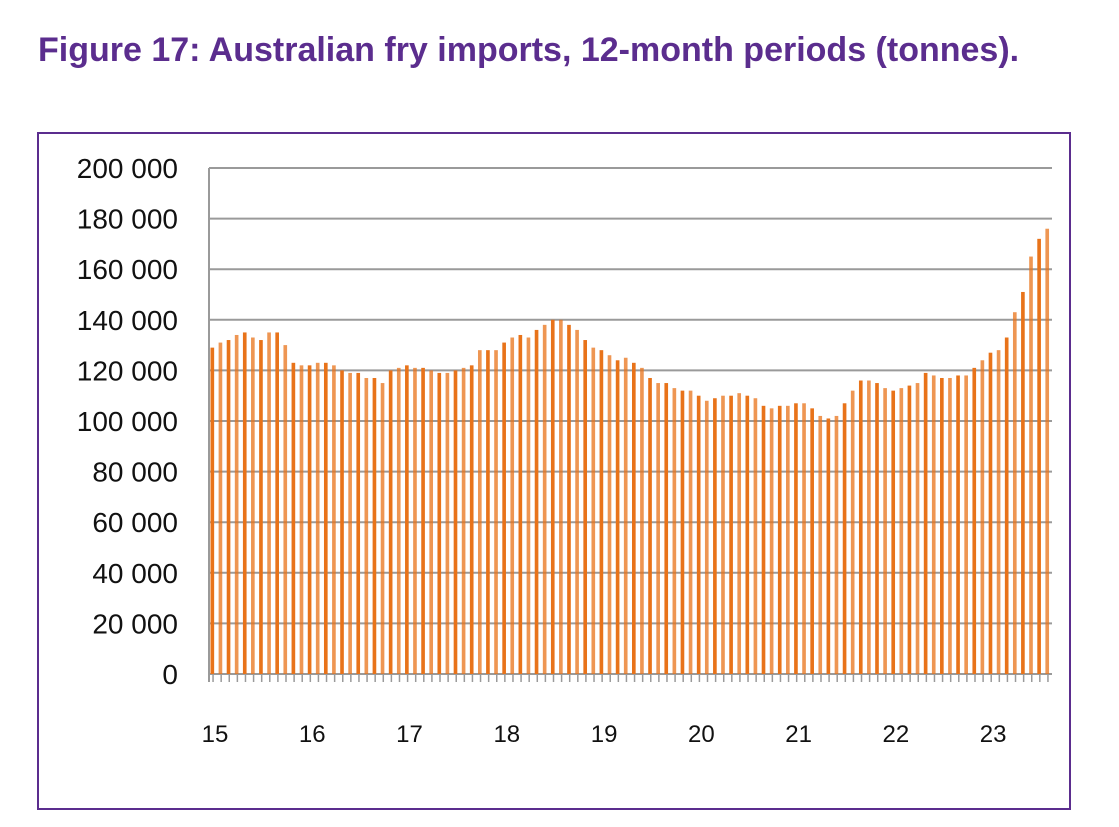 The height and width of the screenshot is (827, 1119). Describe the element at coordinates (135, 522) in the screenshot. I see `y-tick-label: 60 000` at that location.